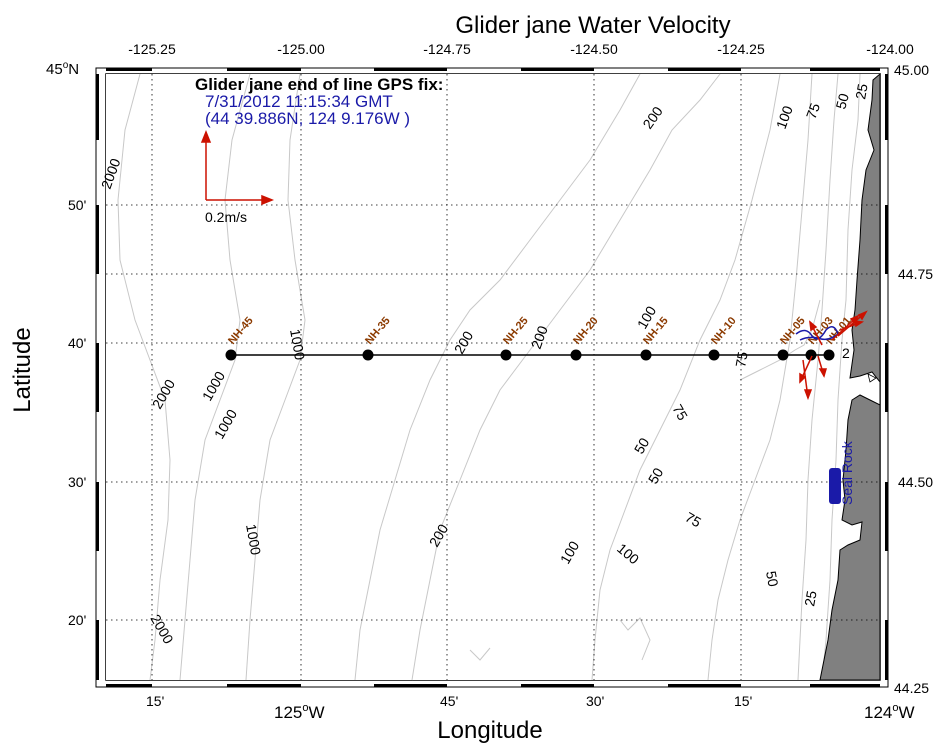  What do you see at coordinates (784, 117) in the screenshot?
I see `contour-label: 100` at bounding box center [784, 117].